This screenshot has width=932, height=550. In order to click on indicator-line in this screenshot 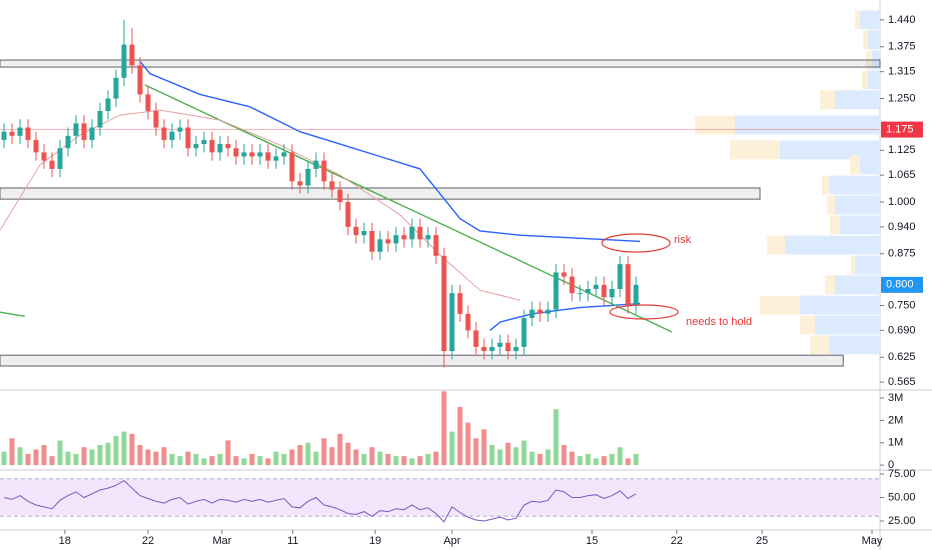, I will do `click(12, 314)`.